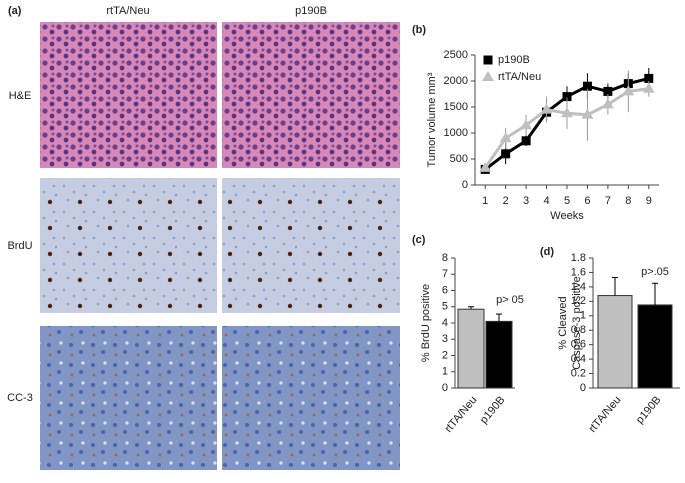  I want to click on x-tick-label: 7, so click(608, 201).